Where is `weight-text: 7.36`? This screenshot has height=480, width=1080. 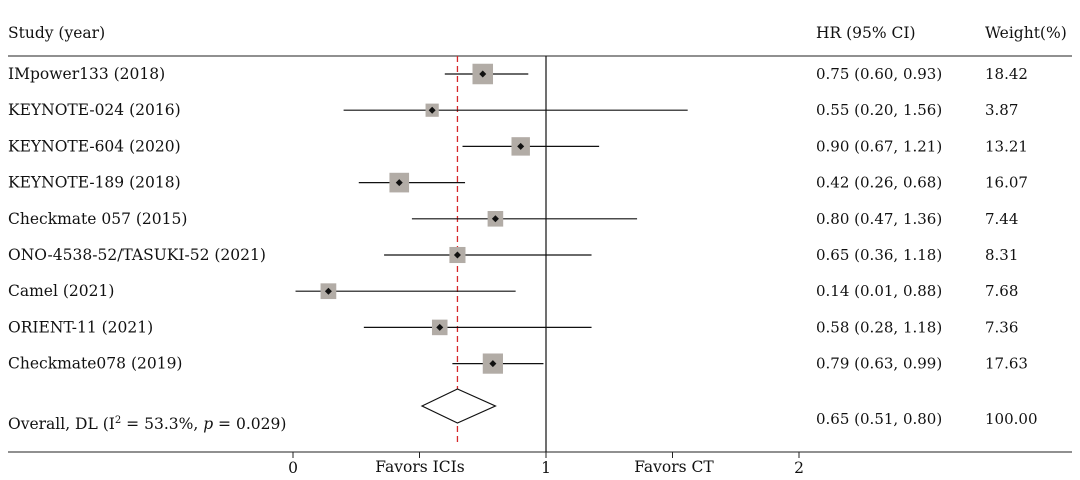 weight-text: 7.36 is located at coordinates (1001, 327).